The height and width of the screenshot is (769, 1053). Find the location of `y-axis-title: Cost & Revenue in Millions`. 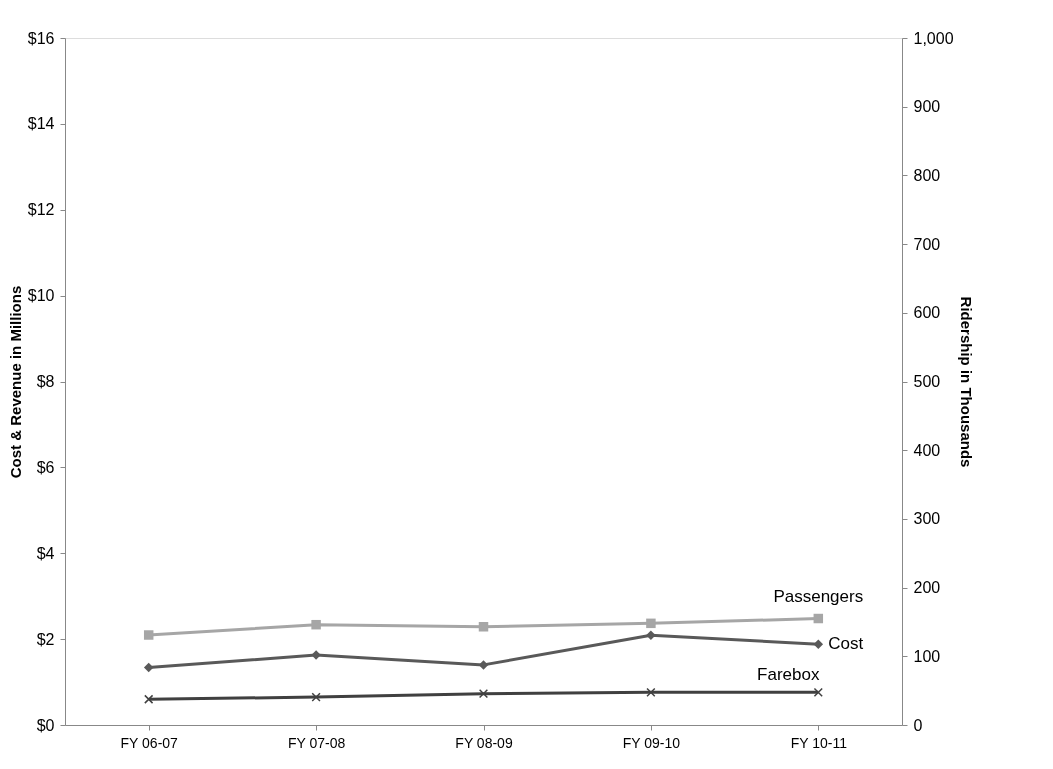

y-axis-title: Cost & Revenue in Millions is located at coordinates (15, 382).